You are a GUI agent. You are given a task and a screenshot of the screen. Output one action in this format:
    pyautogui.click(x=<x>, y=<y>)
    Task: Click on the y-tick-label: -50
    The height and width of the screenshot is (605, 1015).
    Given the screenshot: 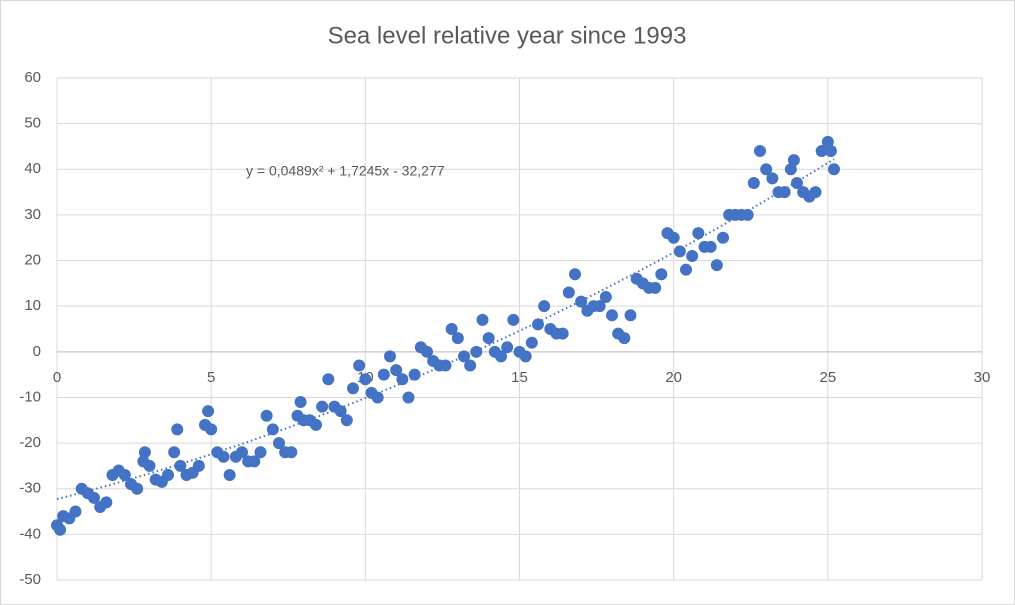 What is the action you would take?
    pyautogui.click(x=30, y=579)
    